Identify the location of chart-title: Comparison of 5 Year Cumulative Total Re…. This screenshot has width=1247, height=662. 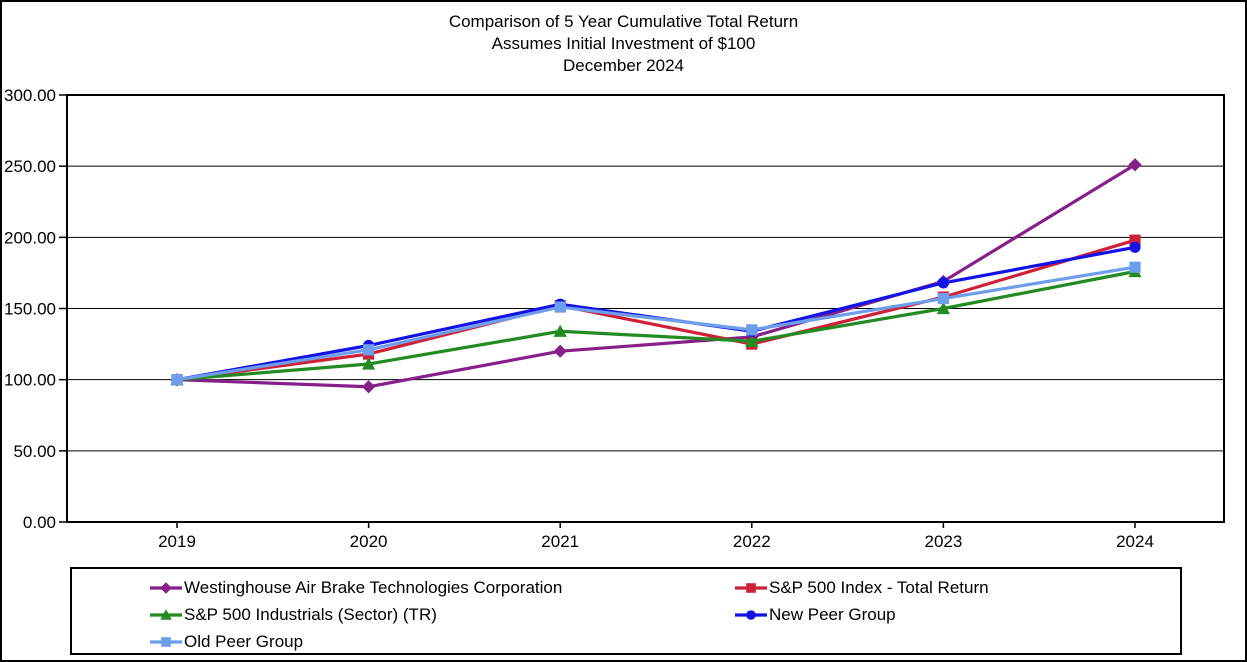
(623, 21).